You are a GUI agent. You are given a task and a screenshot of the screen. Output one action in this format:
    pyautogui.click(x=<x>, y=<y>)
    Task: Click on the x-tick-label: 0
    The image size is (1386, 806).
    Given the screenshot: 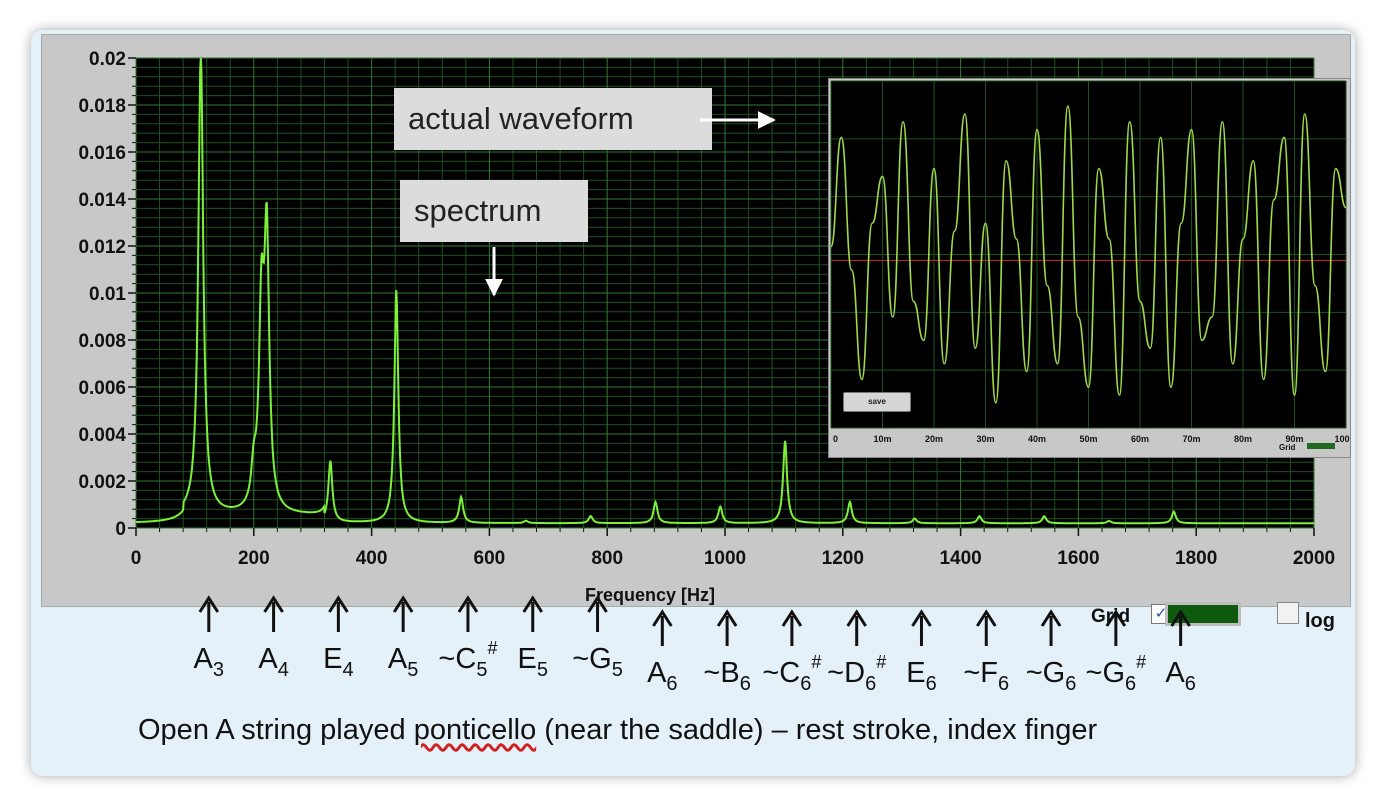 What is the action you would take?
    pyautogui.click(x=136, y=558)
    